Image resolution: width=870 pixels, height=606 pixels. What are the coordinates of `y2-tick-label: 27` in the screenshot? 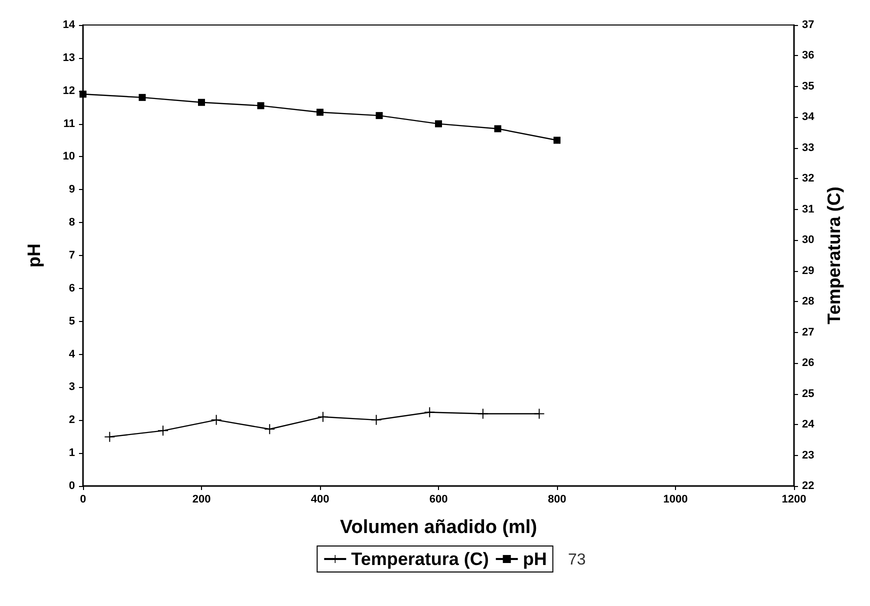 It's located at (808, 332).